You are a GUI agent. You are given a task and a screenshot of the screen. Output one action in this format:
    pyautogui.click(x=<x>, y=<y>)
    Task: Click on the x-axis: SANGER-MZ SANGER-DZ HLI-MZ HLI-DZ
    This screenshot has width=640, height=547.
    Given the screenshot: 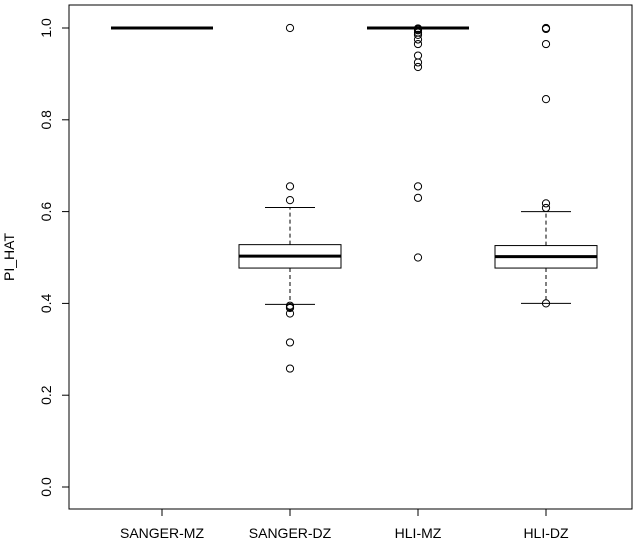 What is the action you would take?
    pyautogui.click(x=344, y=525)
    